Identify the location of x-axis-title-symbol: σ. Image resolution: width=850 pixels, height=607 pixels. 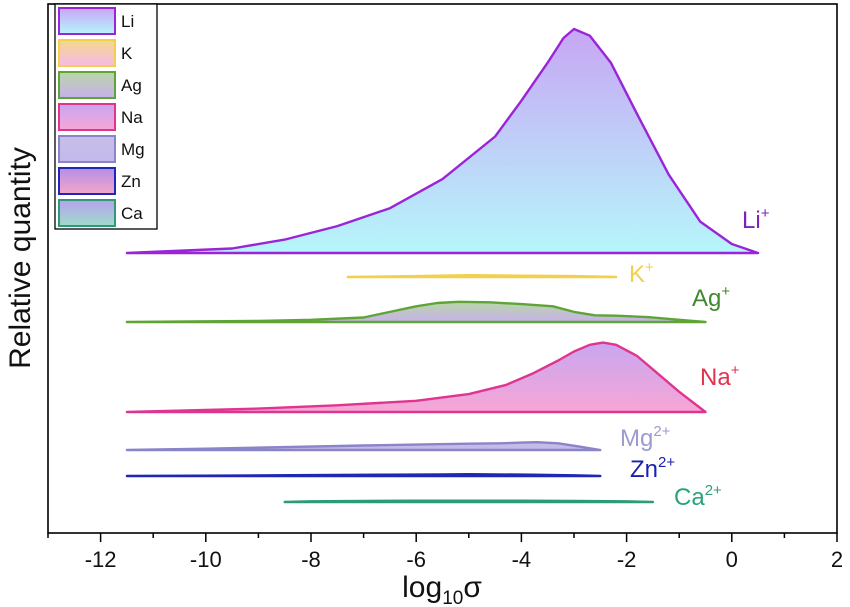
(472, 587).